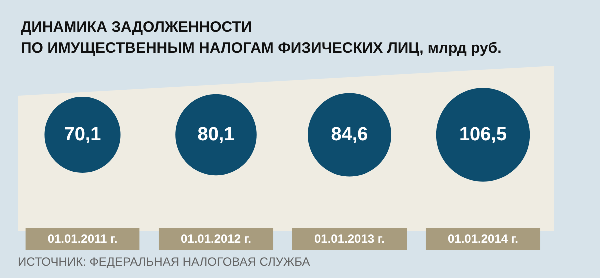 The height and width of the screenshot is (278, 600). What do you see at coordinates (83, 239) in the screenshot?
I see `category-label: 01.01.2011 г.` at bounding box center [83, 239].